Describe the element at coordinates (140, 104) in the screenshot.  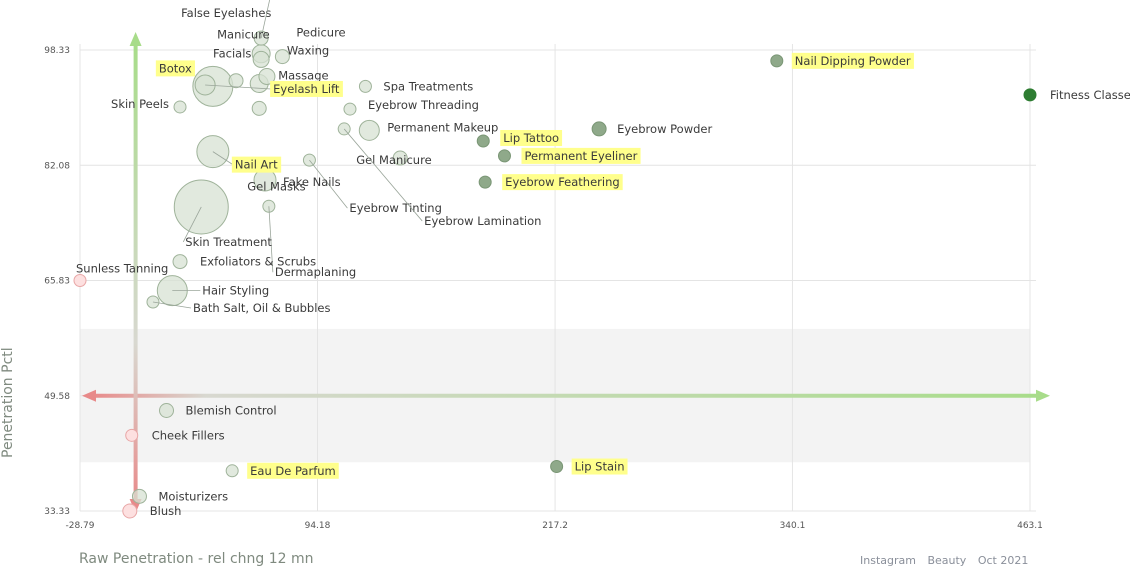
I see `point-label: Skin Peels` at that location.